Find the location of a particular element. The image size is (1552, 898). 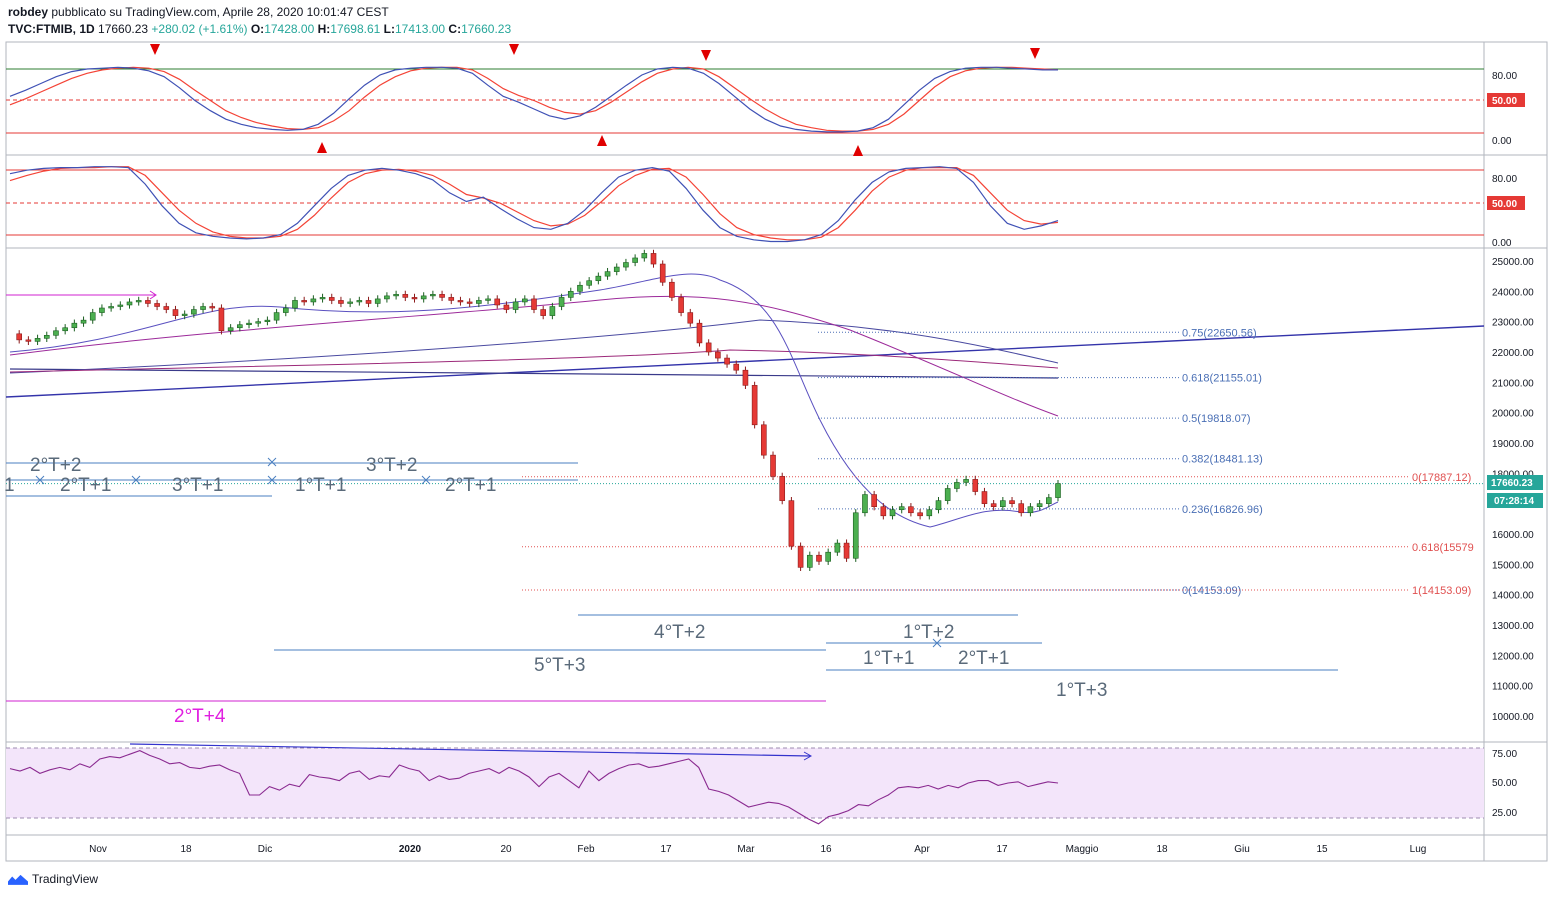

price-tick: 16000.00 is located at coordinates (1513, 535).